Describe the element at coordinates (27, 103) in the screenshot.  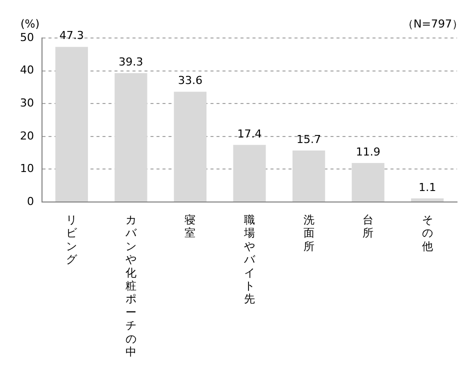
I see `y-tick-label: 30` at that location.